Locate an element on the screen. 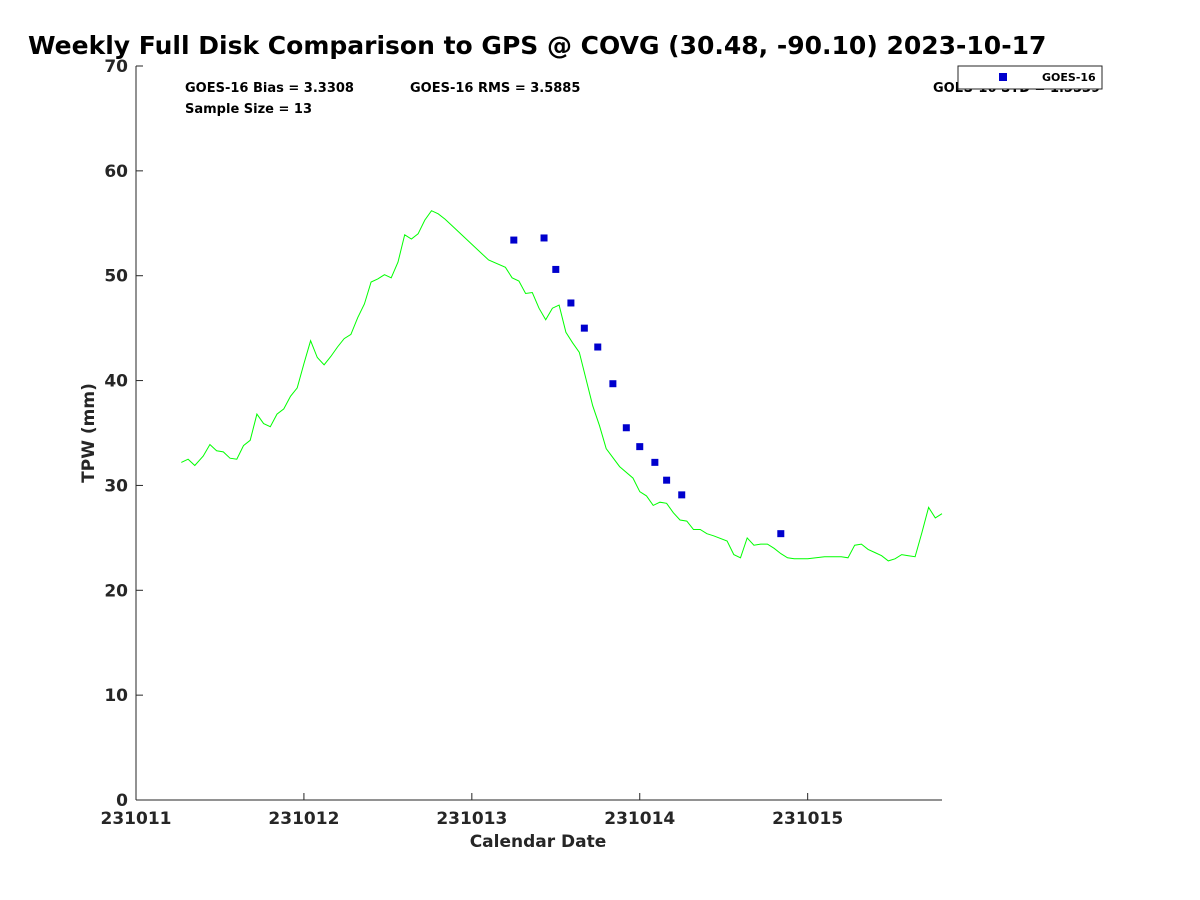 The height and width of the screenshot is (900, 1200). bias-stat: GOES-16 Bias = 3.3308 is located at coordinates (269, 88).